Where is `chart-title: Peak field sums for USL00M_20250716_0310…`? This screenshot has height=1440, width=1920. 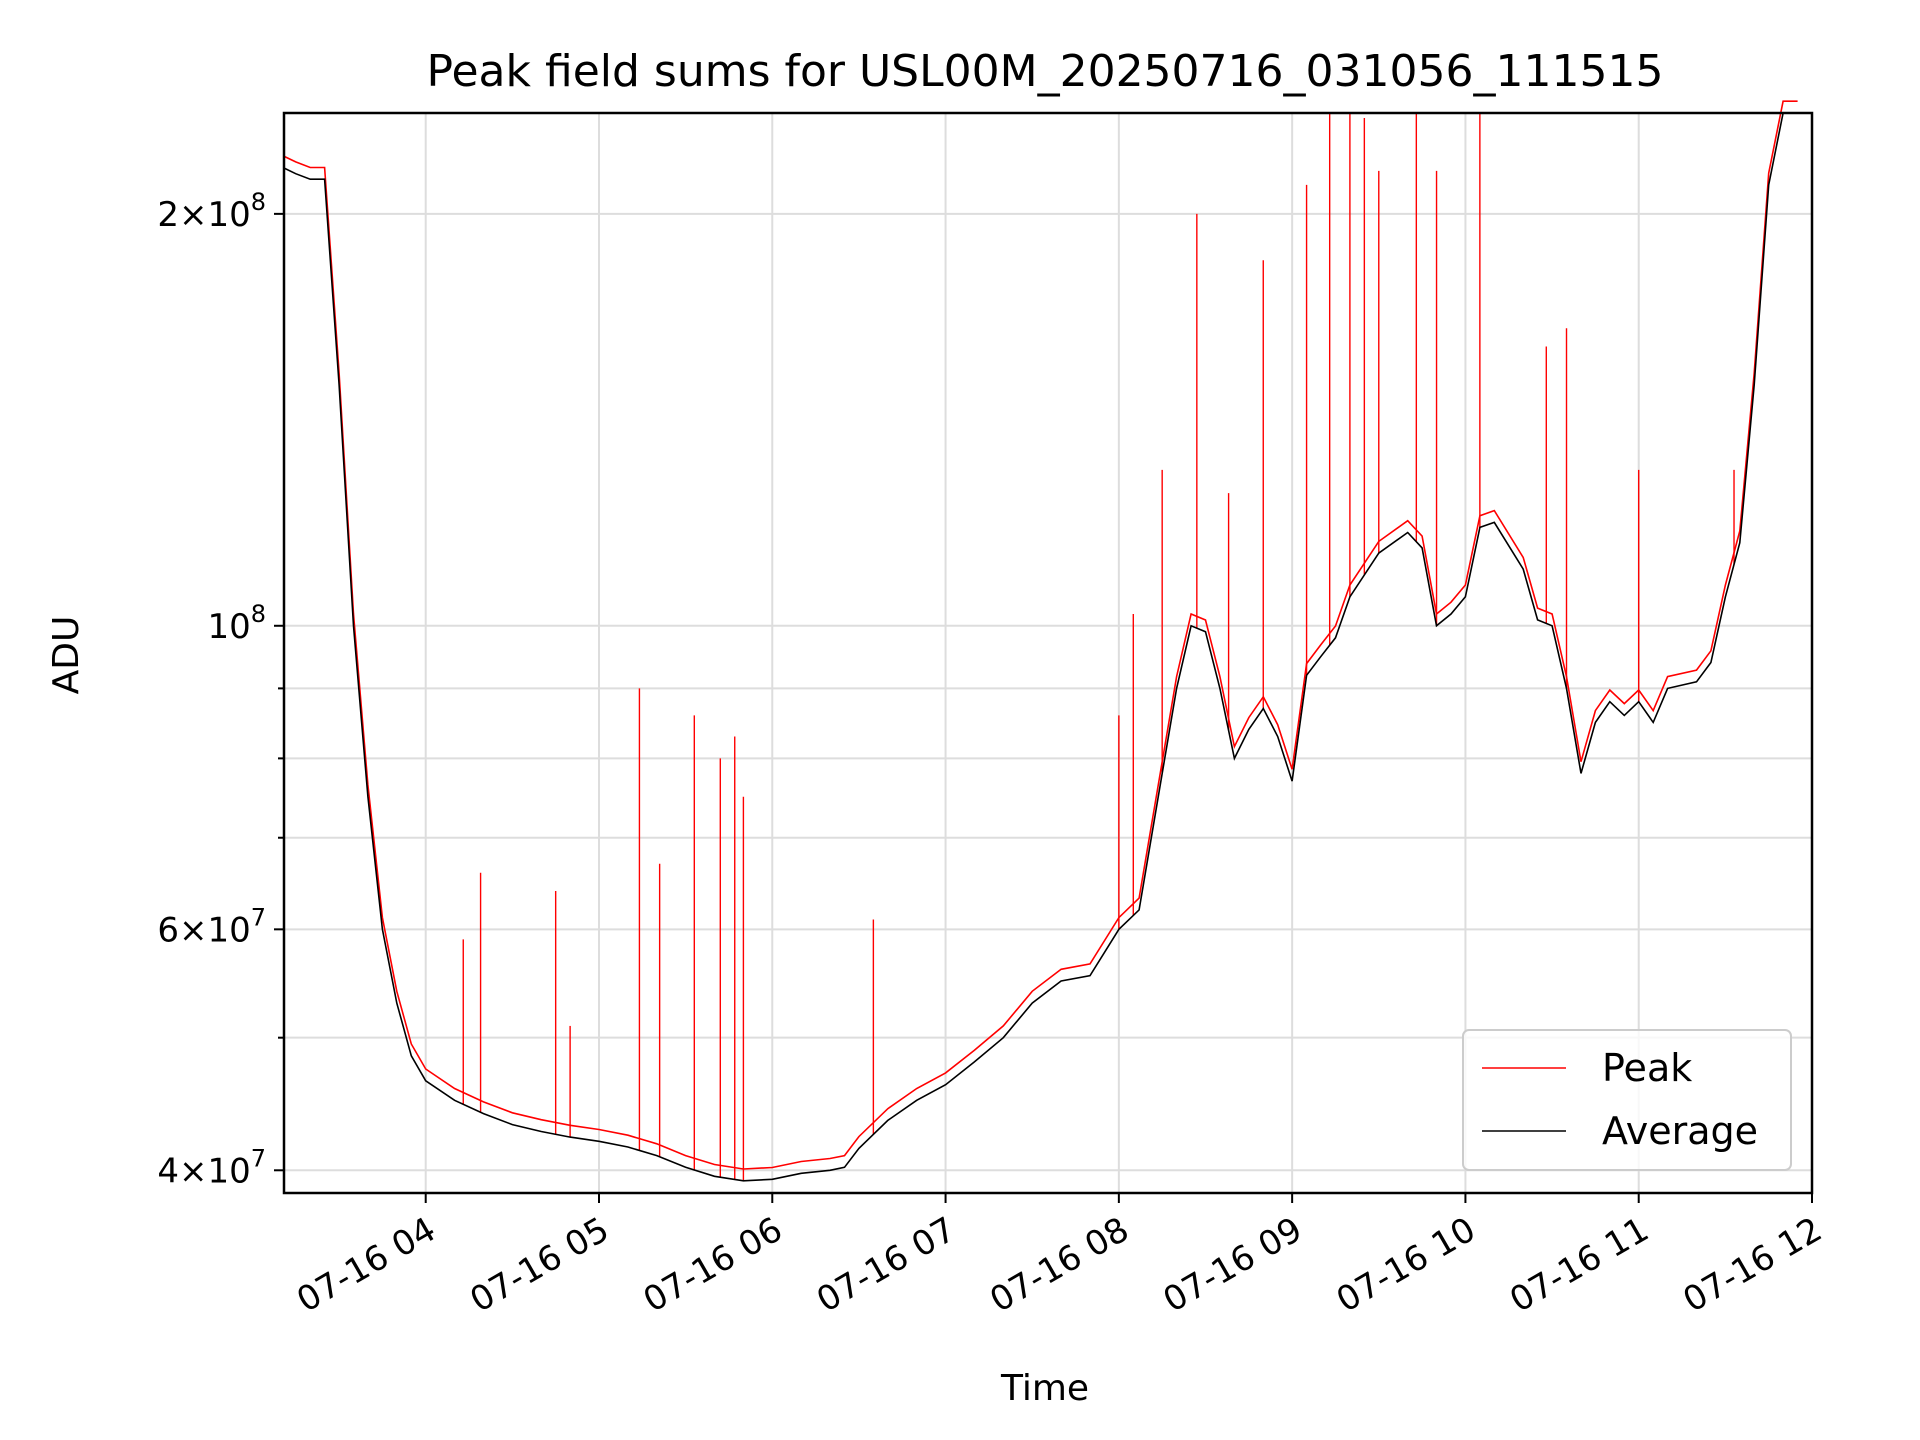
chart-title: Peak field sums for USL00M_20250716_0310… is located at coordinates (1045, 71).